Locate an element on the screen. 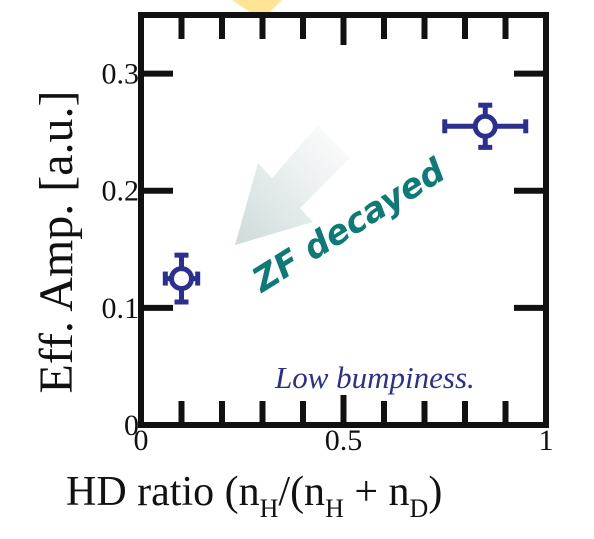 The image size is (594, 539). x-label-mid1: /(n is located at coordinates (301, 492).